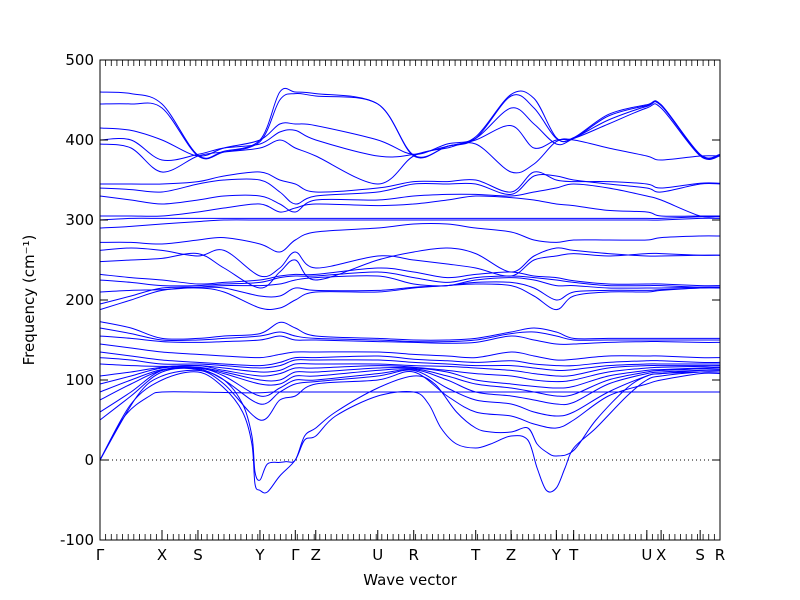 This screenshot has height=600, width=800. Describe the element at coordinates (29, 300) in the screenshot. I see `y-axis-title: Frequency (cm⁻¹)` at that location.